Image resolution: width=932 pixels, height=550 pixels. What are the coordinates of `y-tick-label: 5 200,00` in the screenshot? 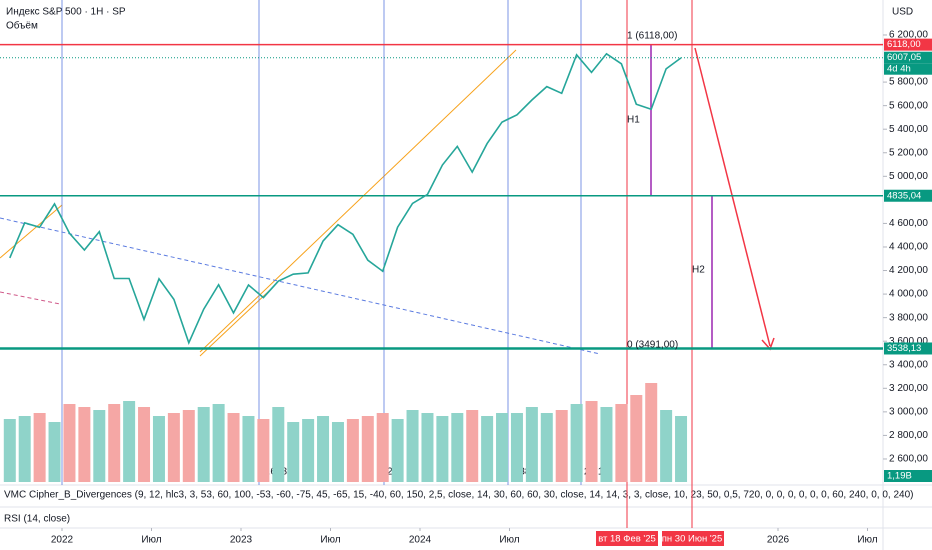 It's located at (908, 152).